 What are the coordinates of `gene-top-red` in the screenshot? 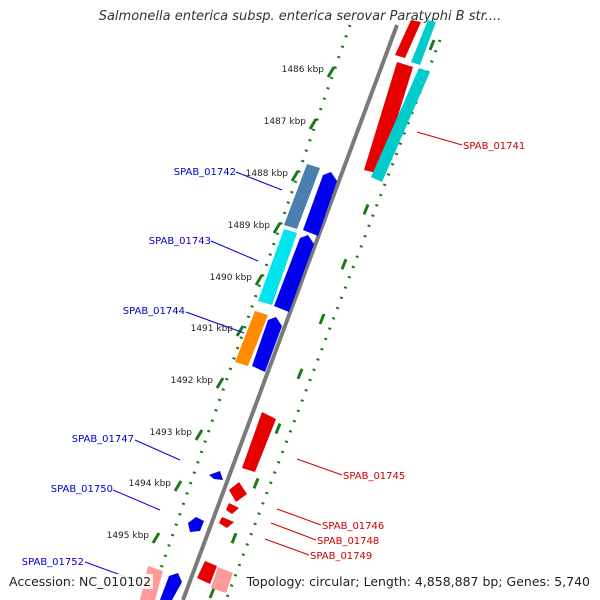 It's located at (408, 39).